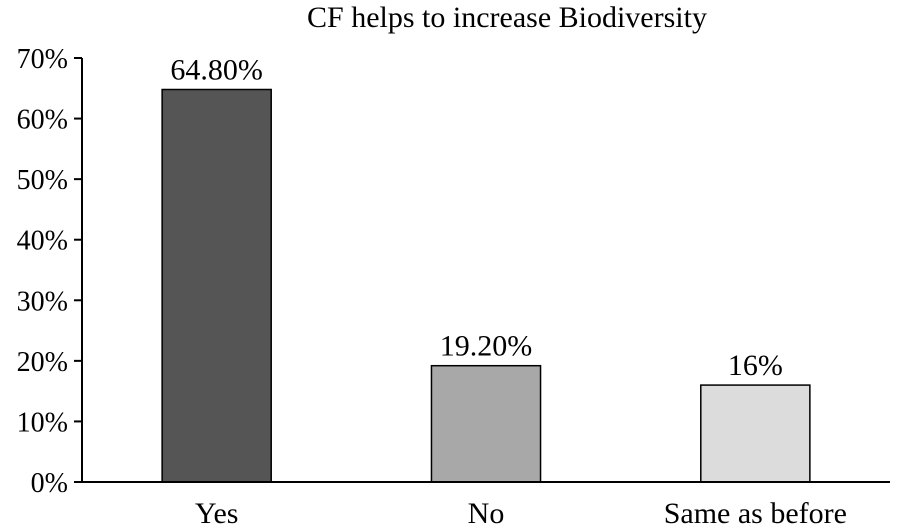  Describe the element at coordinates (42, 241) in the screenshot. I see `y-tick-label: 40%` at that location.